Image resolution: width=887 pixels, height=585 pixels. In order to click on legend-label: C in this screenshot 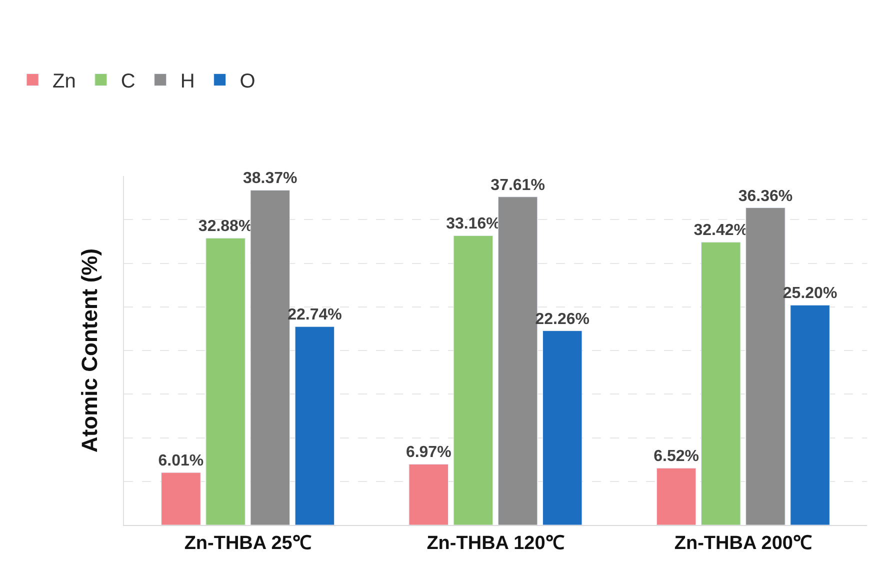, I will do `click(128, 81)`.